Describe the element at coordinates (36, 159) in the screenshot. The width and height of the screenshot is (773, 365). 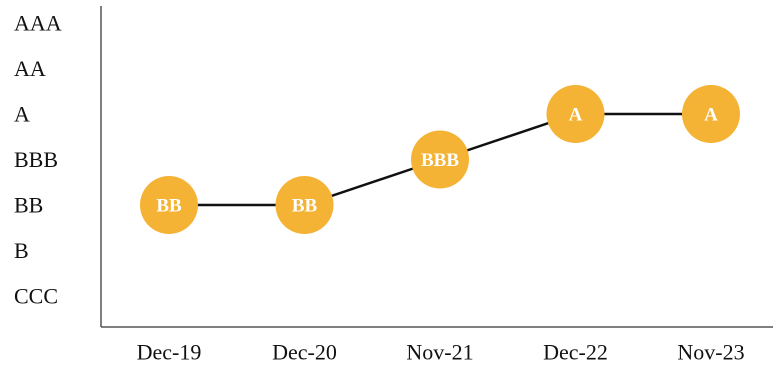
I see `y-tick-label: BBB` at that location.